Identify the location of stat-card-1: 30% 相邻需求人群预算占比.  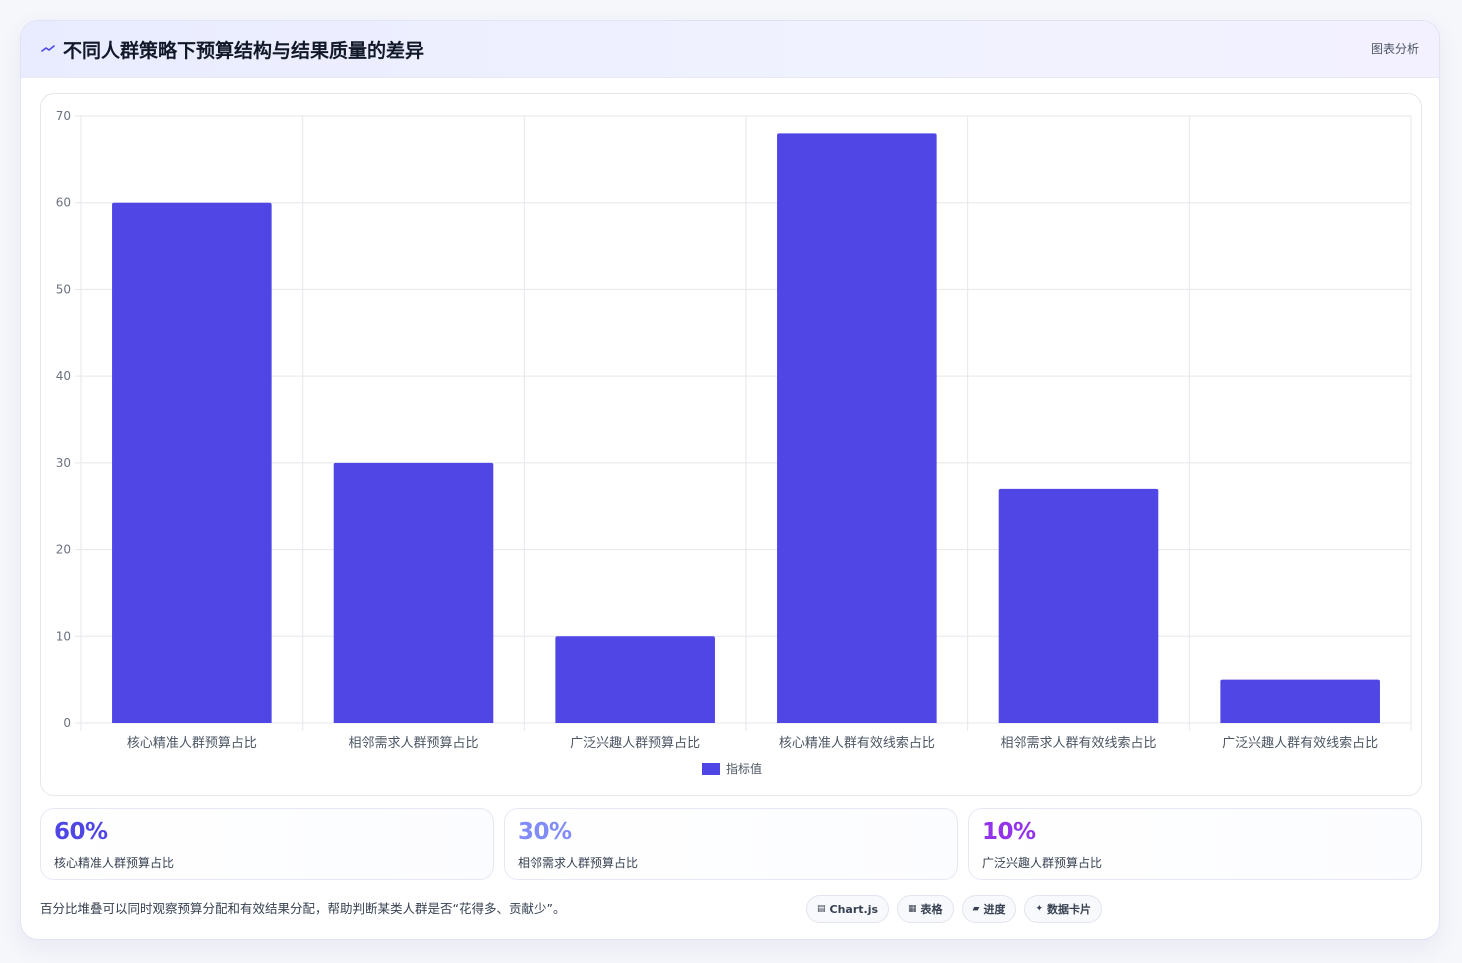
(731, 844).